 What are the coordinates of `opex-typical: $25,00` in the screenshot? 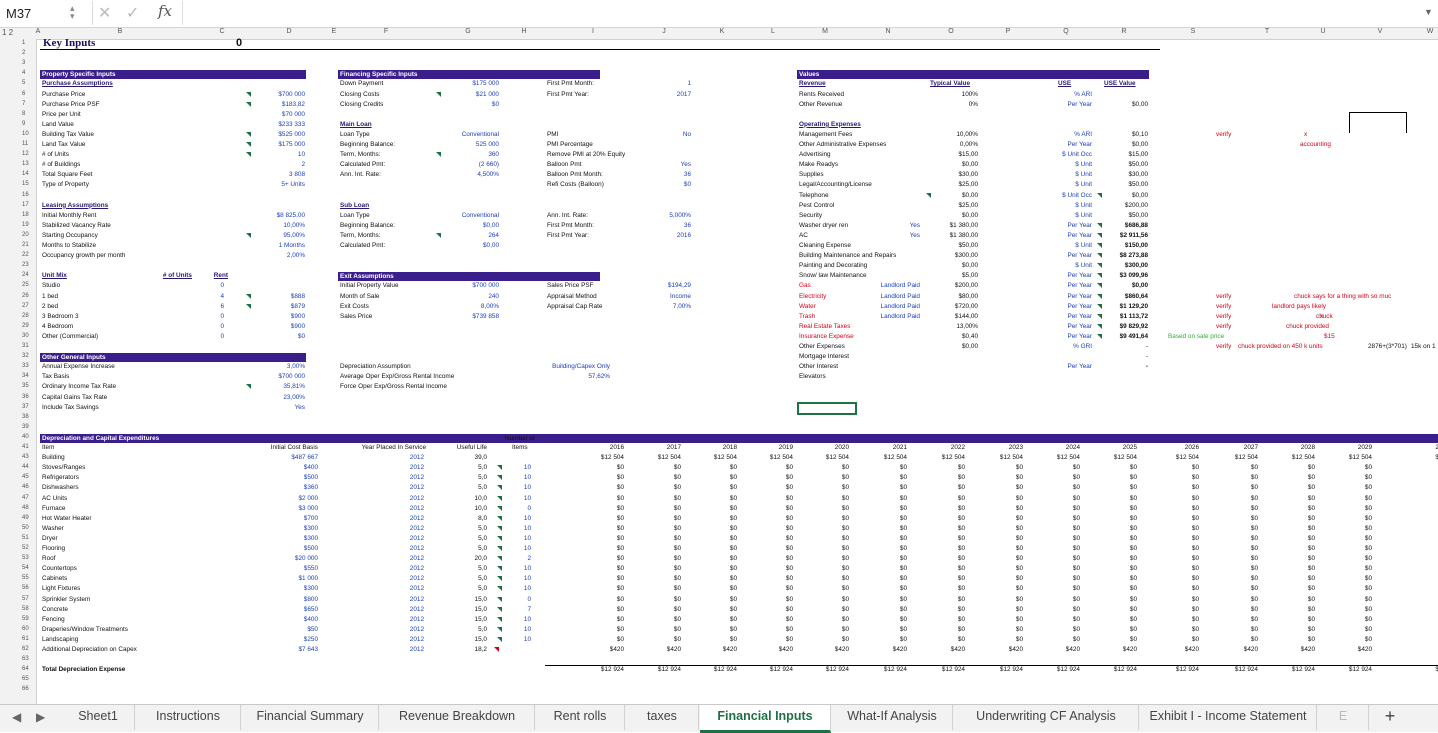 It's located at (968, 185).